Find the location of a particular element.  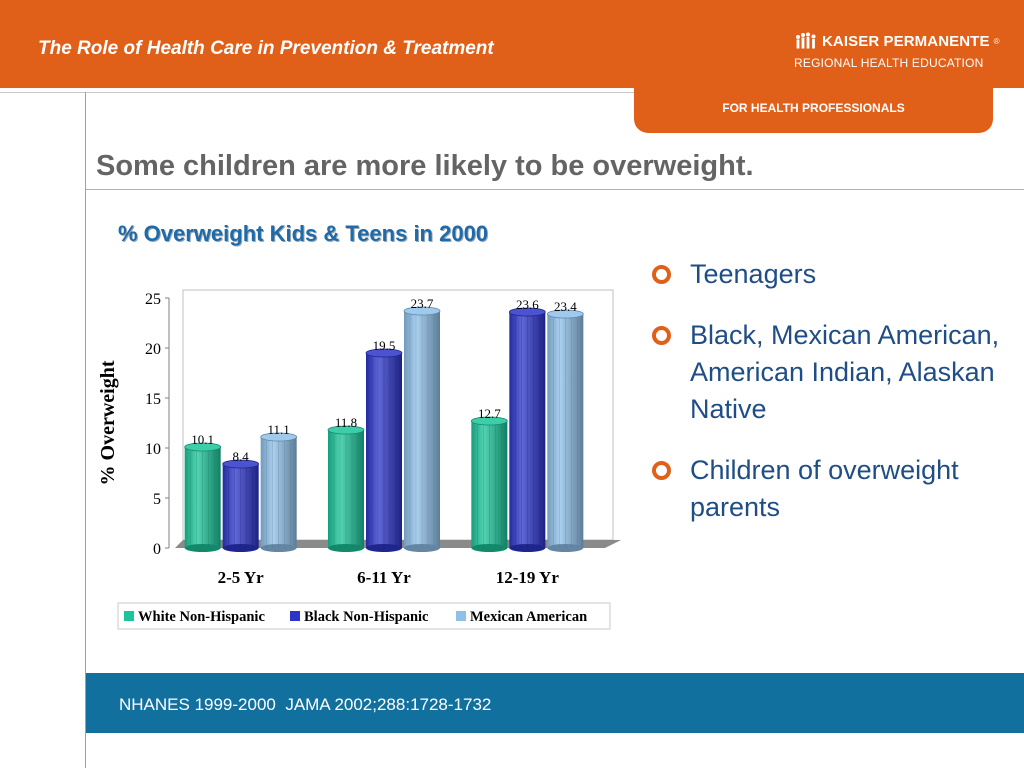

data-label: 10.1 is located at coordinates (202, 439).